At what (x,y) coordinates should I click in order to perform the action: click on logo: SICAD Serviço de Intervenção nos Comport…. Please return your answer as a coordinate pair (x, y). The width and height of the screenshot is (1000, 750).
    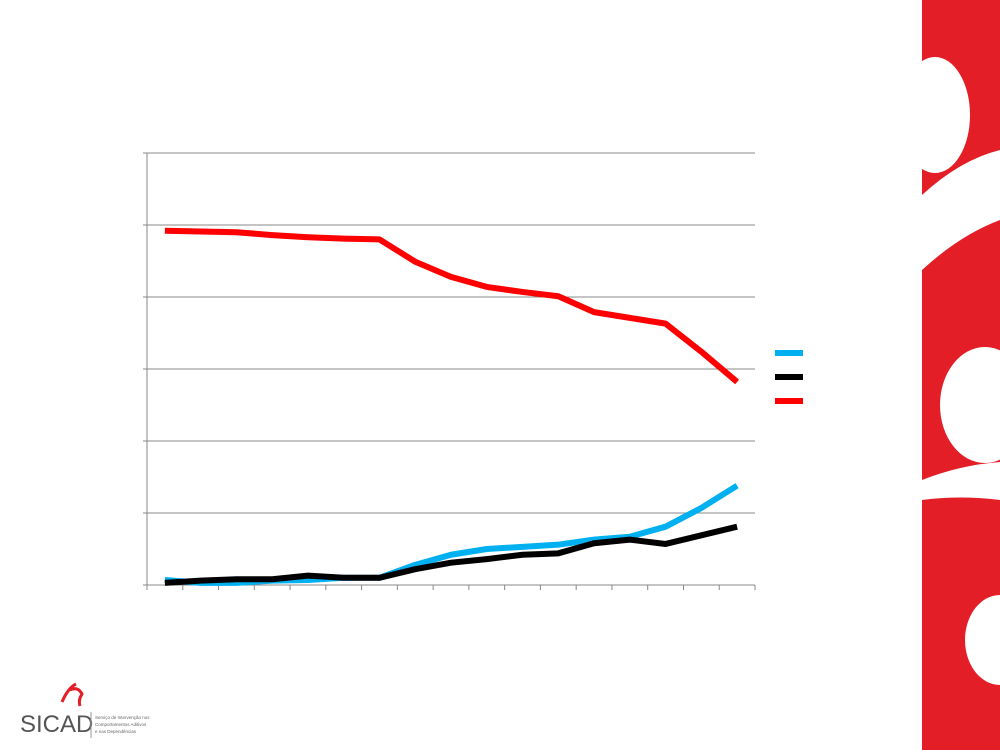
    Looking at the image, I should click on (85, 710).